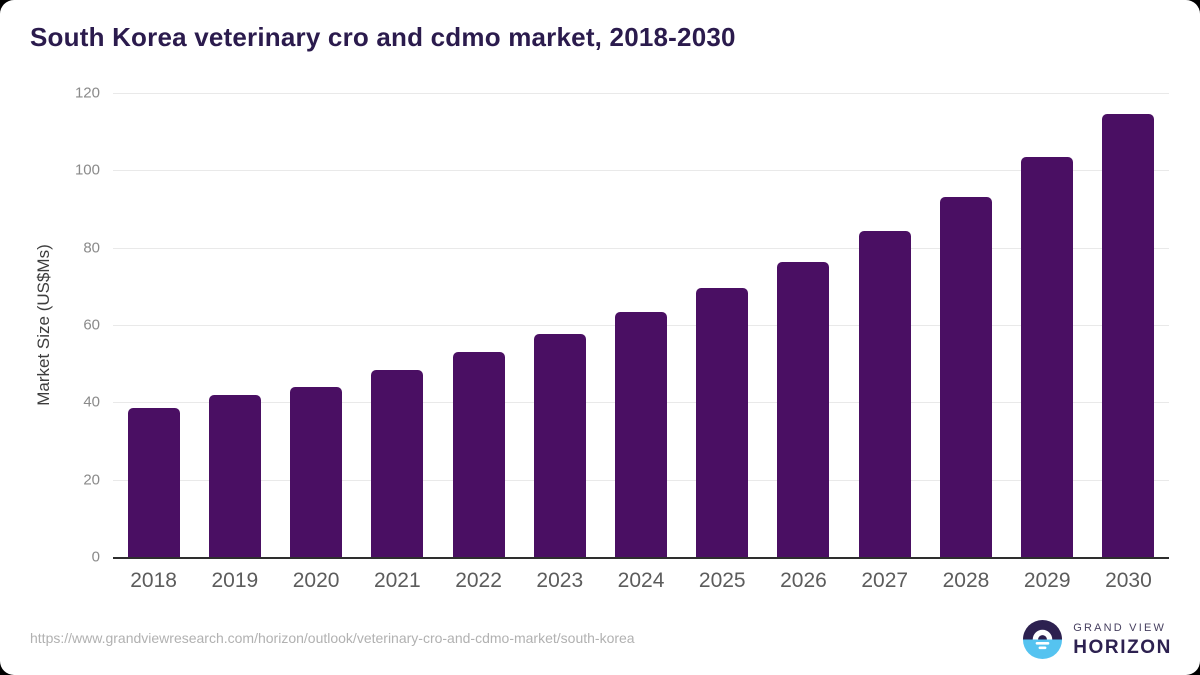 This screenshot has width=1200, height=675. Describe the element at coordinates (1128, 335) in the screenshot. I see `bar-2030` at that location.